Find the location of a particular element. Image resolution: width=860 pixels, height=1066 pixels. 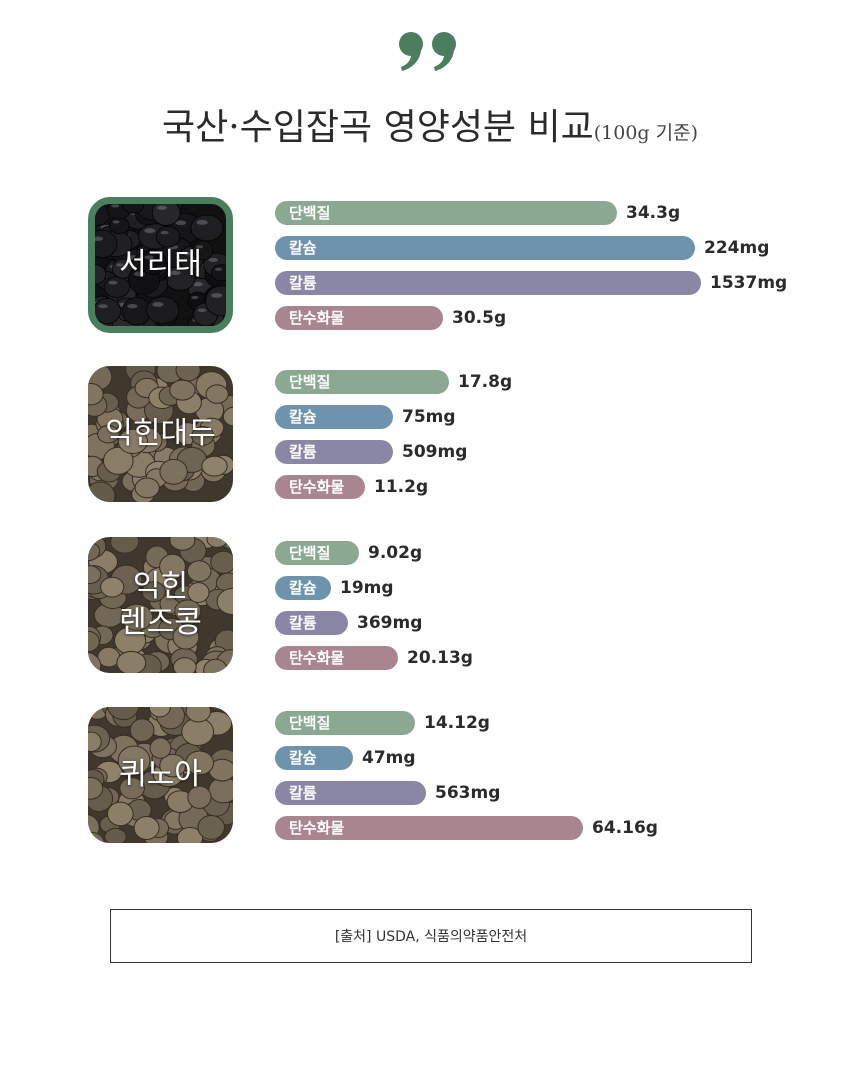

bar-value-label: 19mg is located at coordinates (367, 588).